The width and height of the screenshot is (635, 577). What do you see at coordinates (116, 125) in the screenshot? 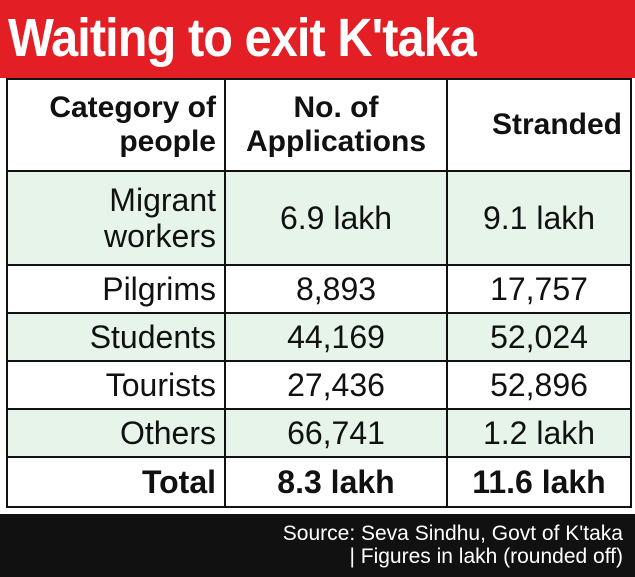
I see `column-header-category: Category of people` at bounding box center [116, 125].